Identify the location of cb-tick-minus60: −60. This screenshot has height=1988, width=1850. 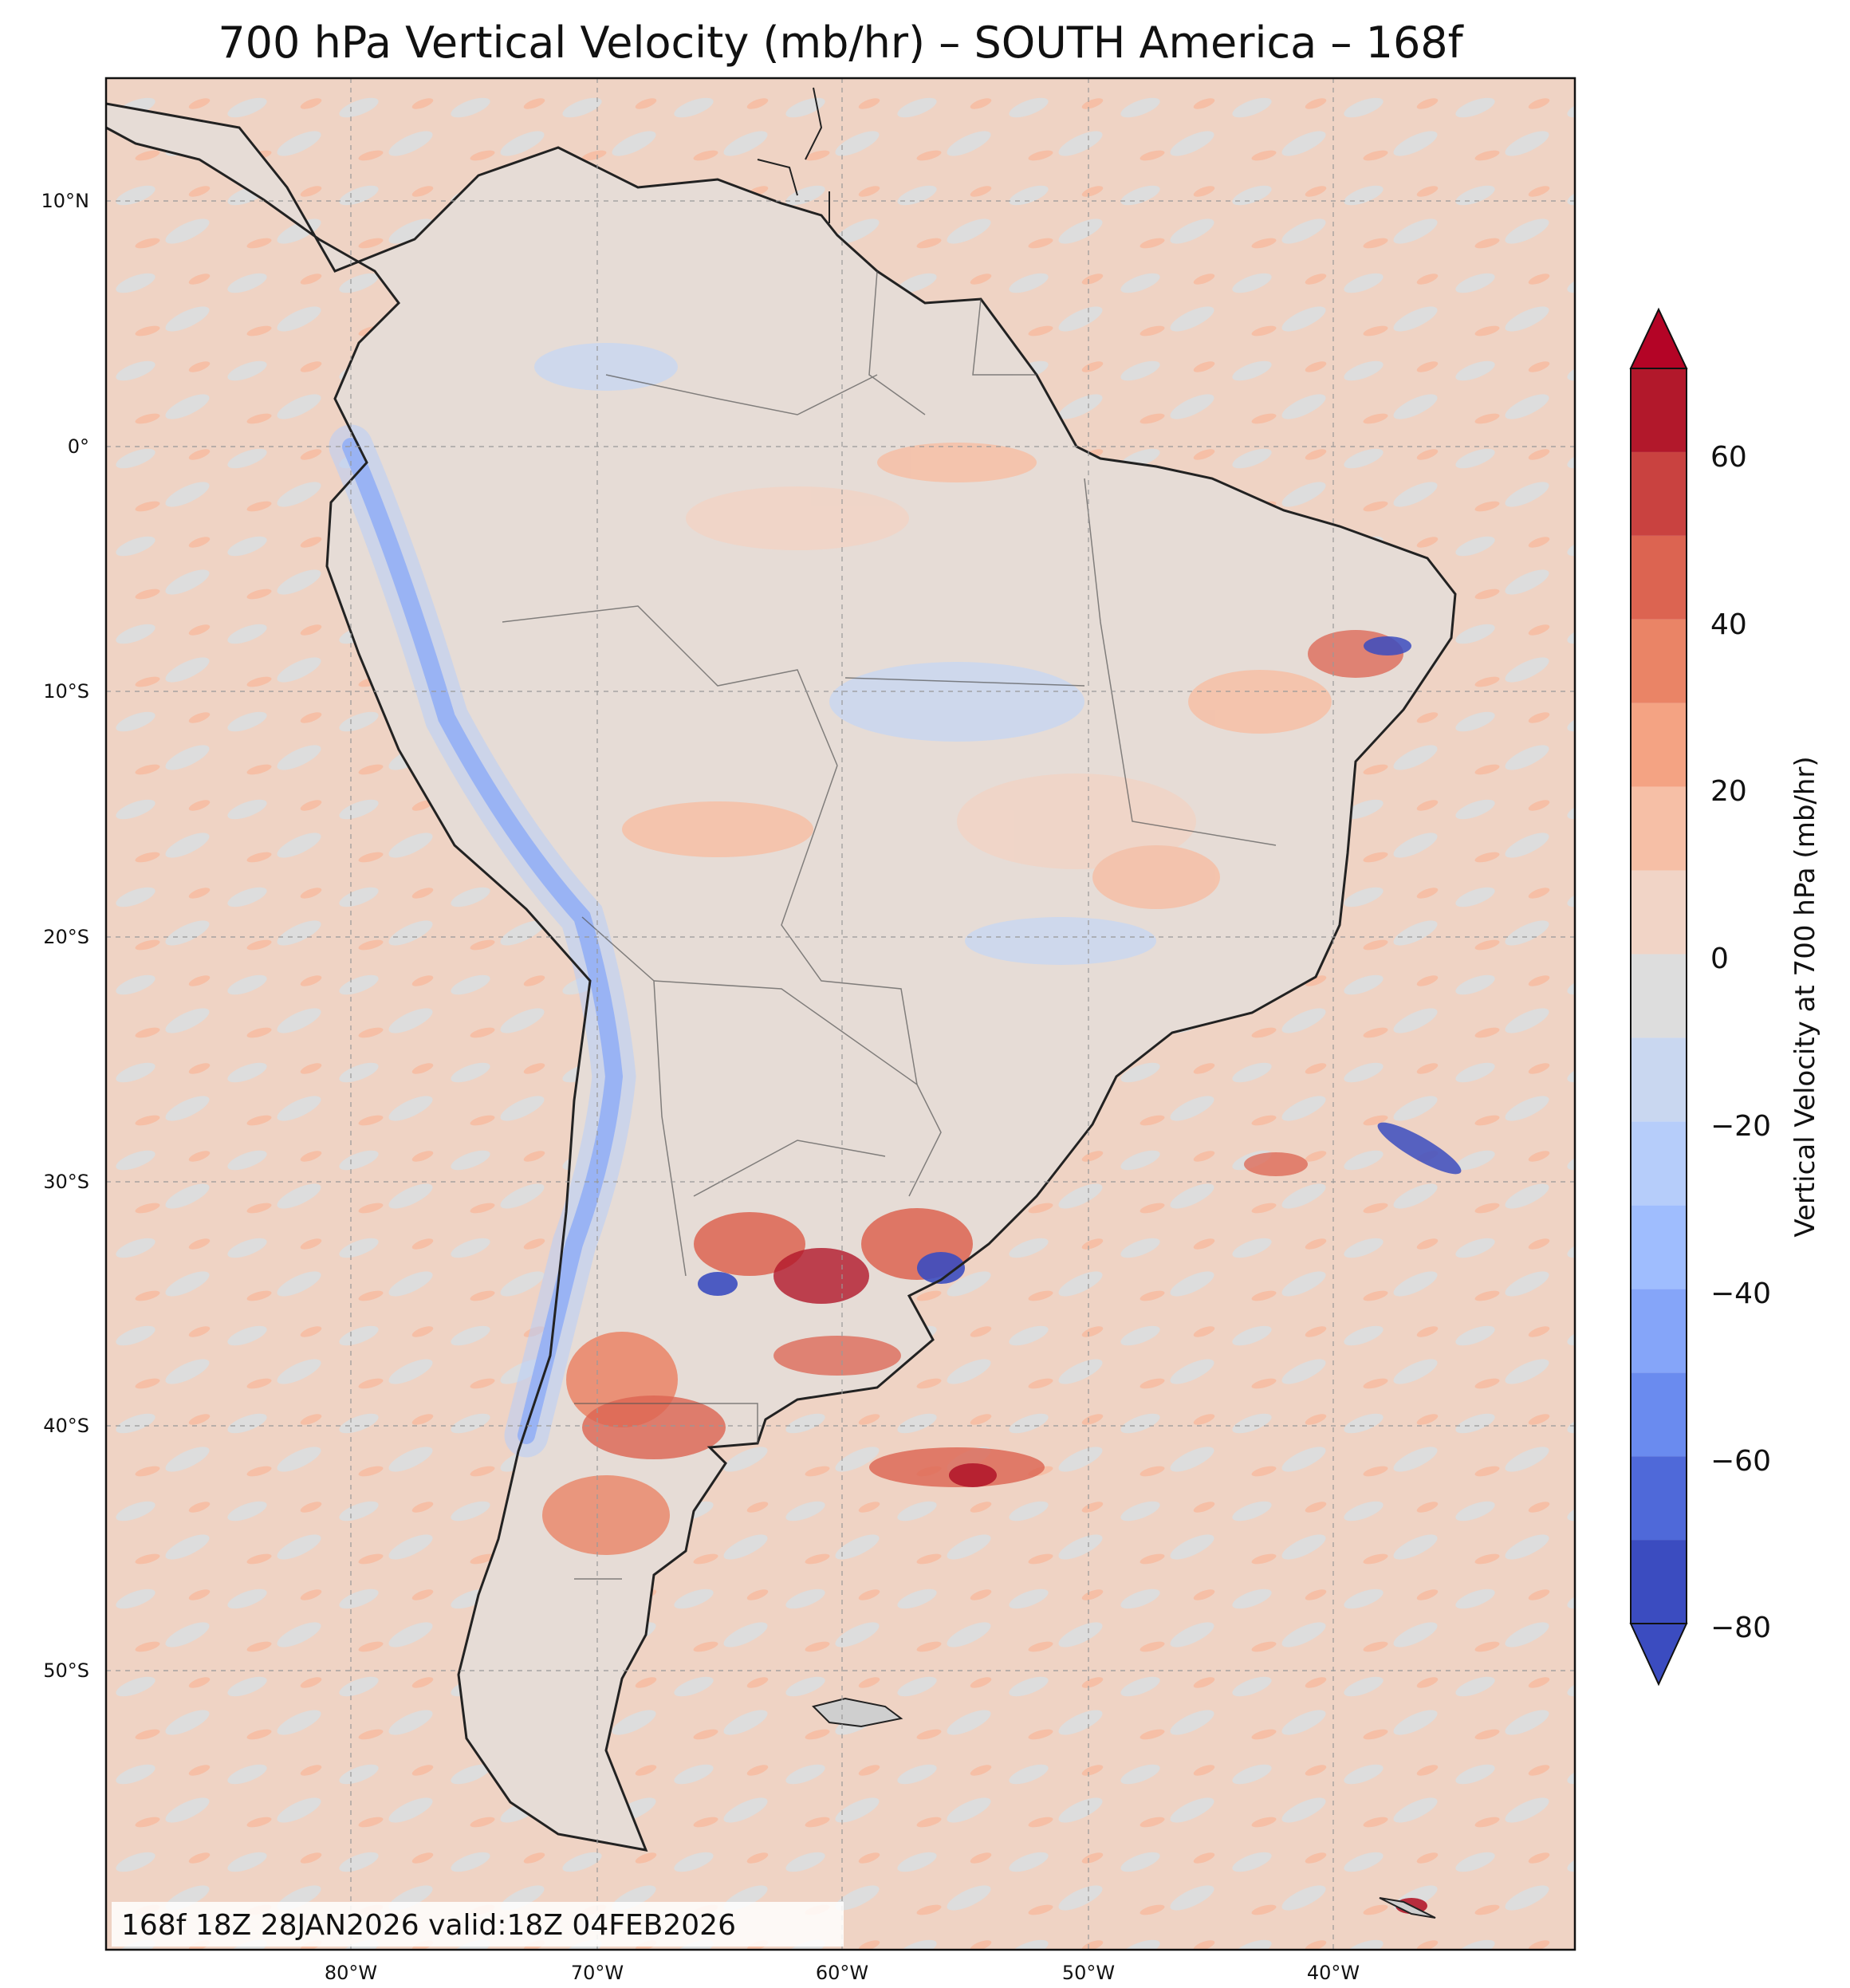
(1740, 1461).